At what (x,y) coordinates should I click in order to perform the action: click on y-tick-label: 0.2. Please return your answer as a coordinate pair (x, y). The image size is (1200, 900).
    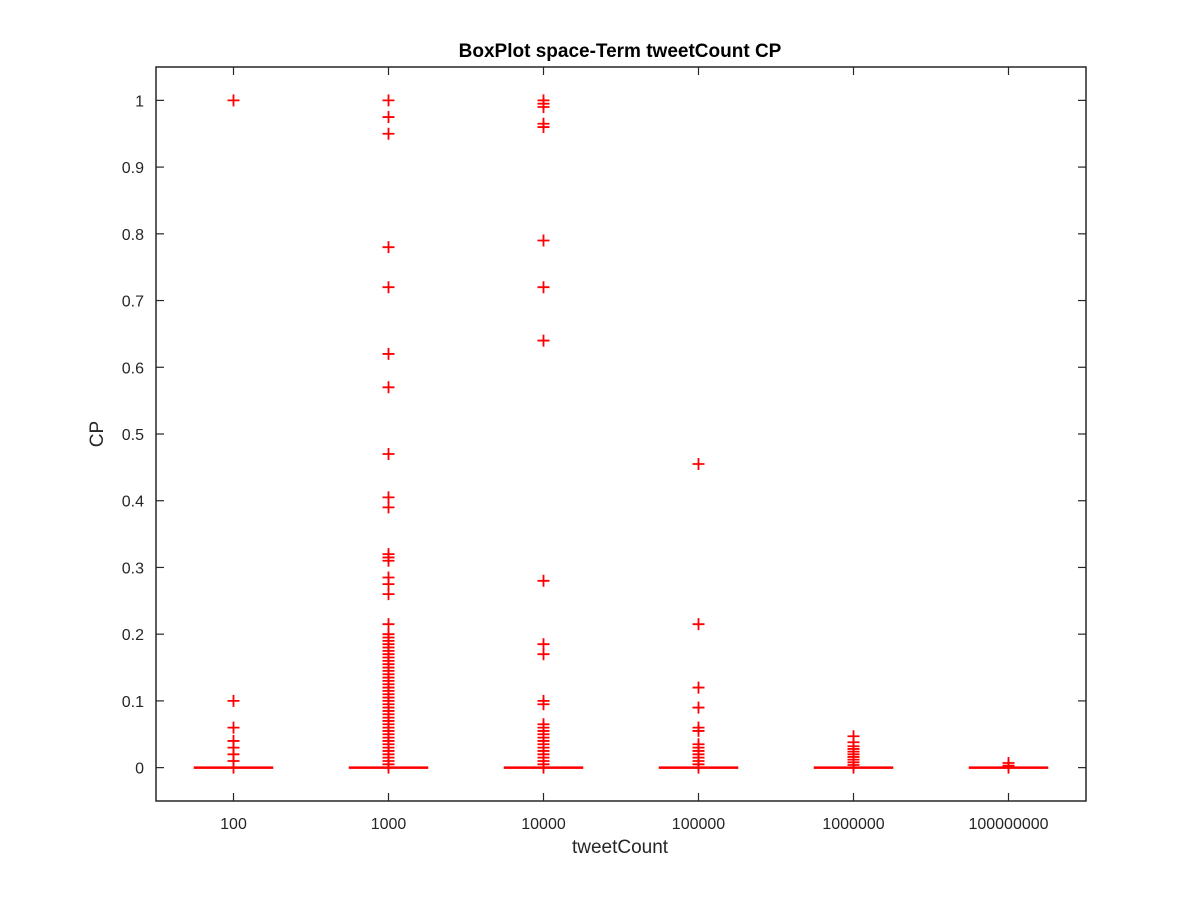
    Looking at the image, I should click on (133, 635).